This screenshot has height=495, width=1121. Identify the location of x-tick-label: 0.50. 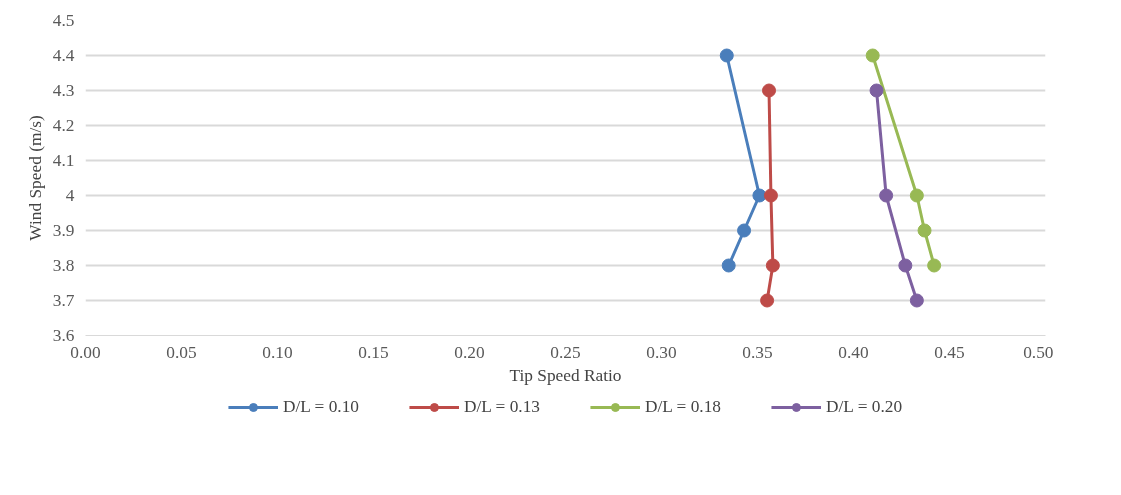
(1038, 352).